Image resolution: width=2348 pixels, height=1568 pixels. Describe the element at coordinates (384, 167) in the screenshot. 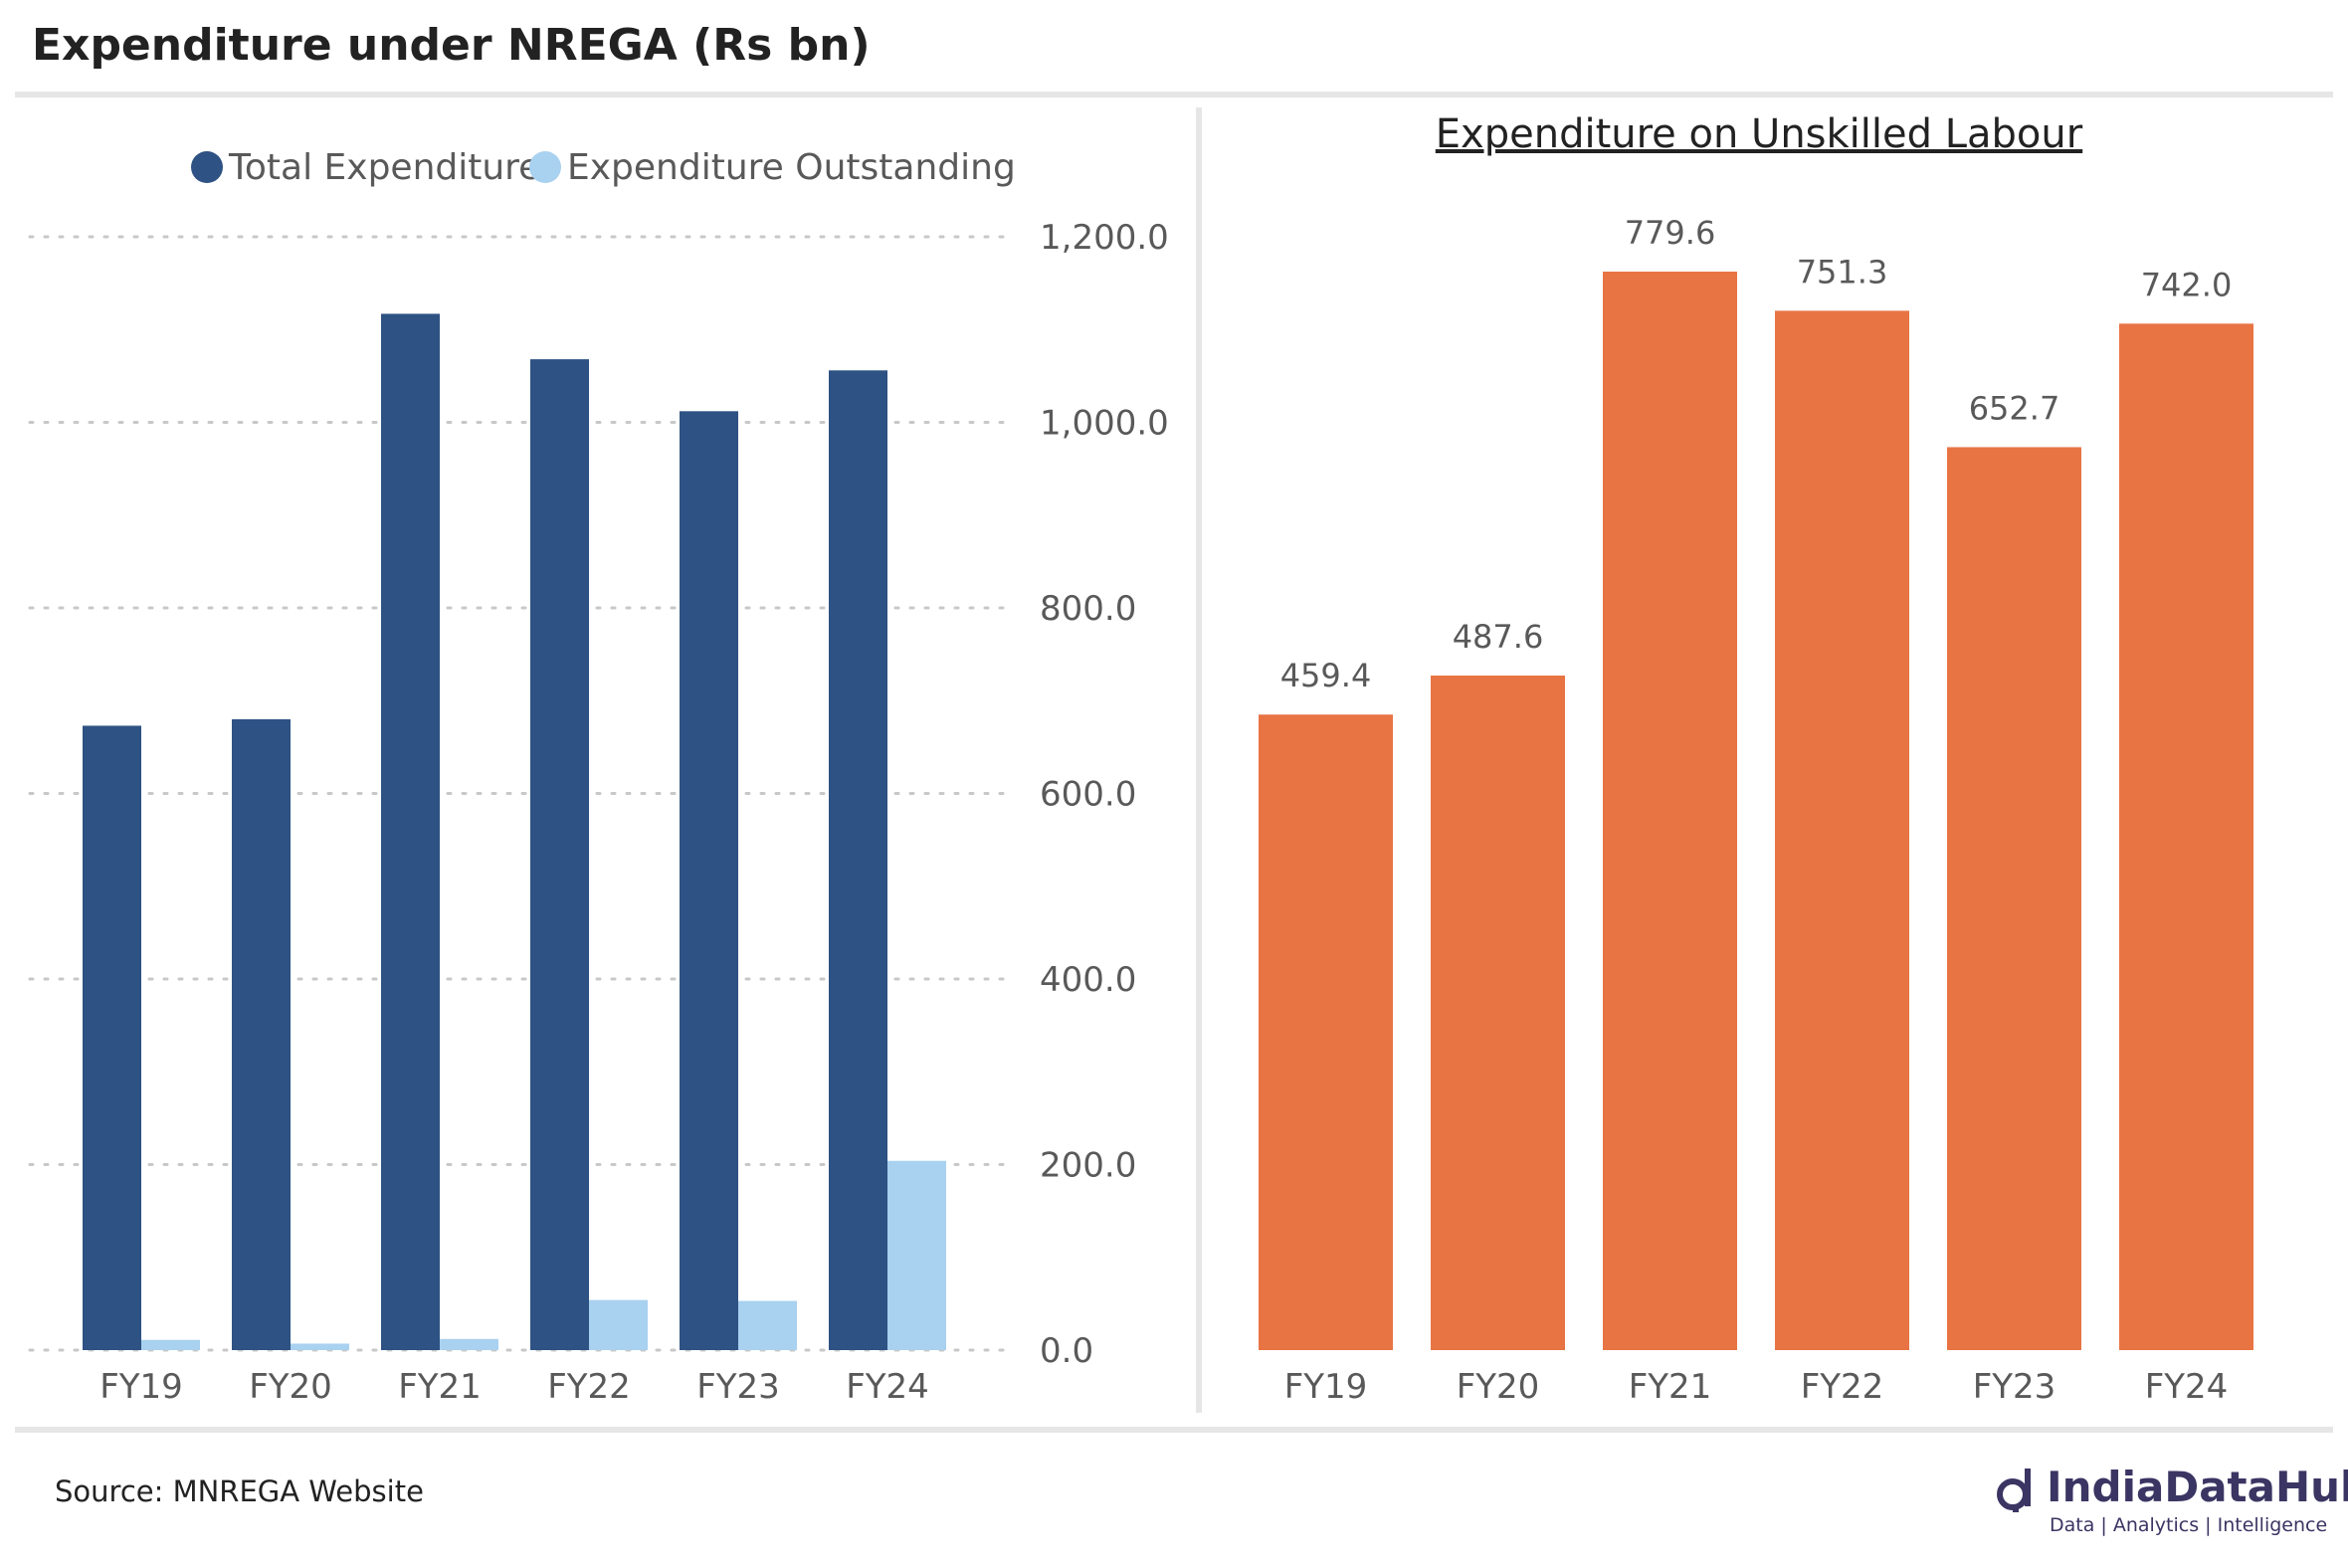

I see `legend-label: Total Expenditure` at that location.